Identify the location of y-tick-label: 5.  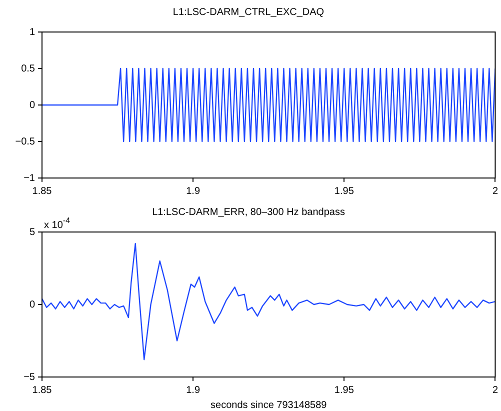
(32, 232).